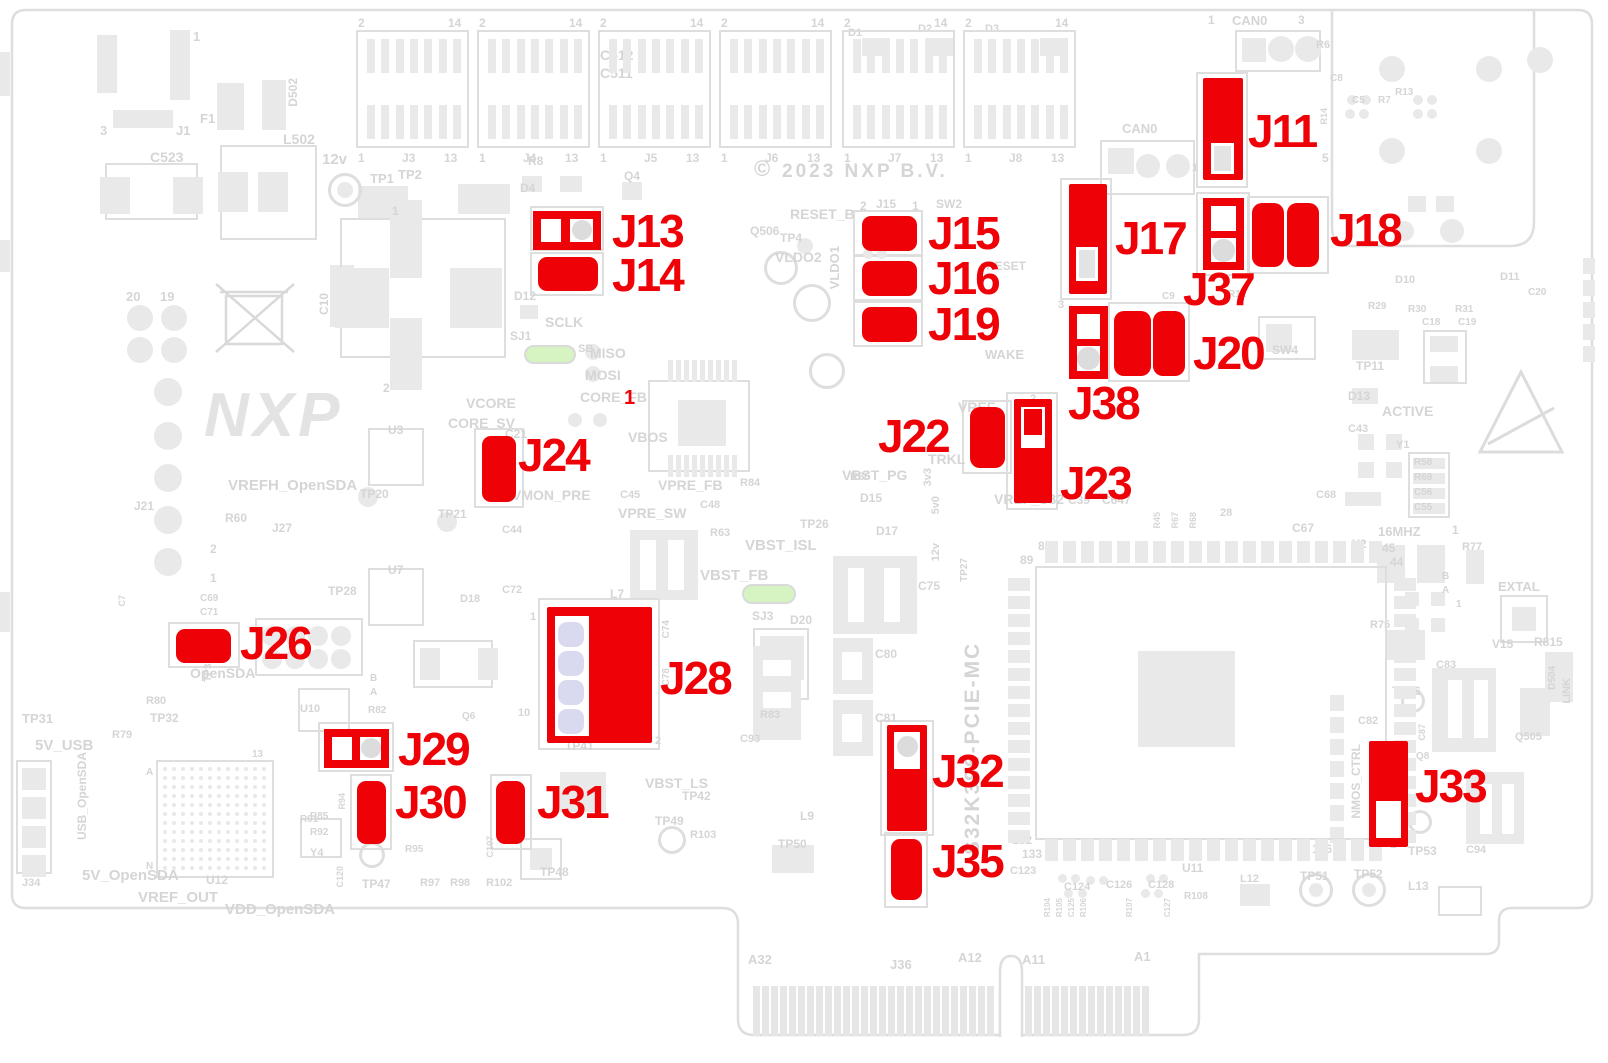  I want to click on nxp-logo: NXP, so click(274, 415).